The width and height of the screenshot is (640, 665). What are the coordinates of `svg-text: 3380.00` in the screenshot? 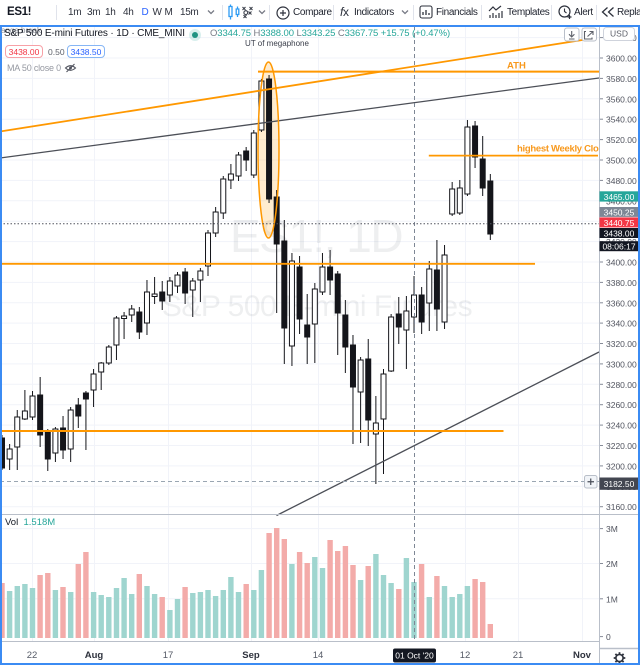 It's located at (621, 283).